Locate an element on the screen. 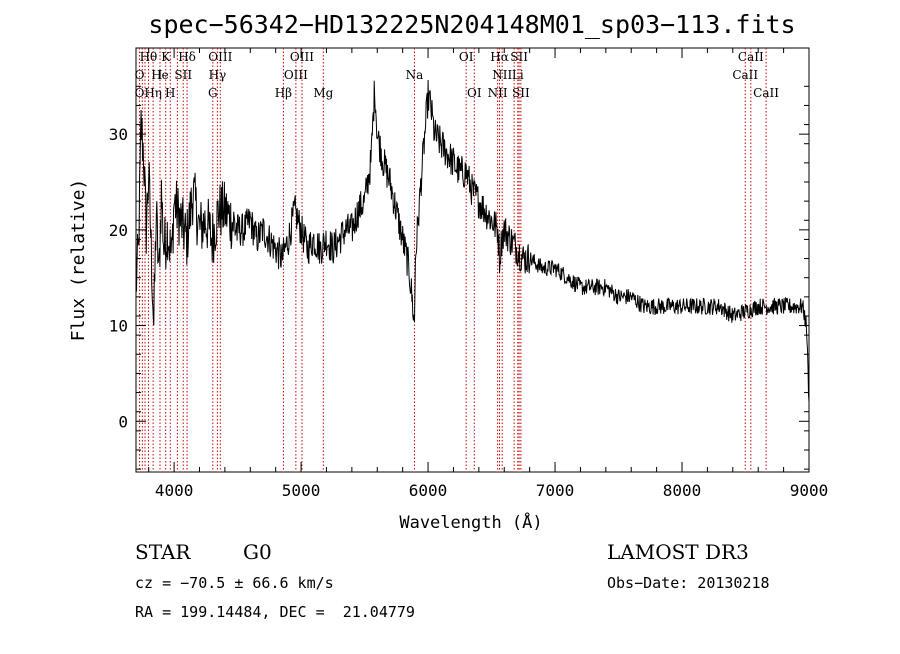 The width and height of the screenshot is (900, 654). observation-date: Obs−Date: 20130218 is located at coordinates (688, 583).